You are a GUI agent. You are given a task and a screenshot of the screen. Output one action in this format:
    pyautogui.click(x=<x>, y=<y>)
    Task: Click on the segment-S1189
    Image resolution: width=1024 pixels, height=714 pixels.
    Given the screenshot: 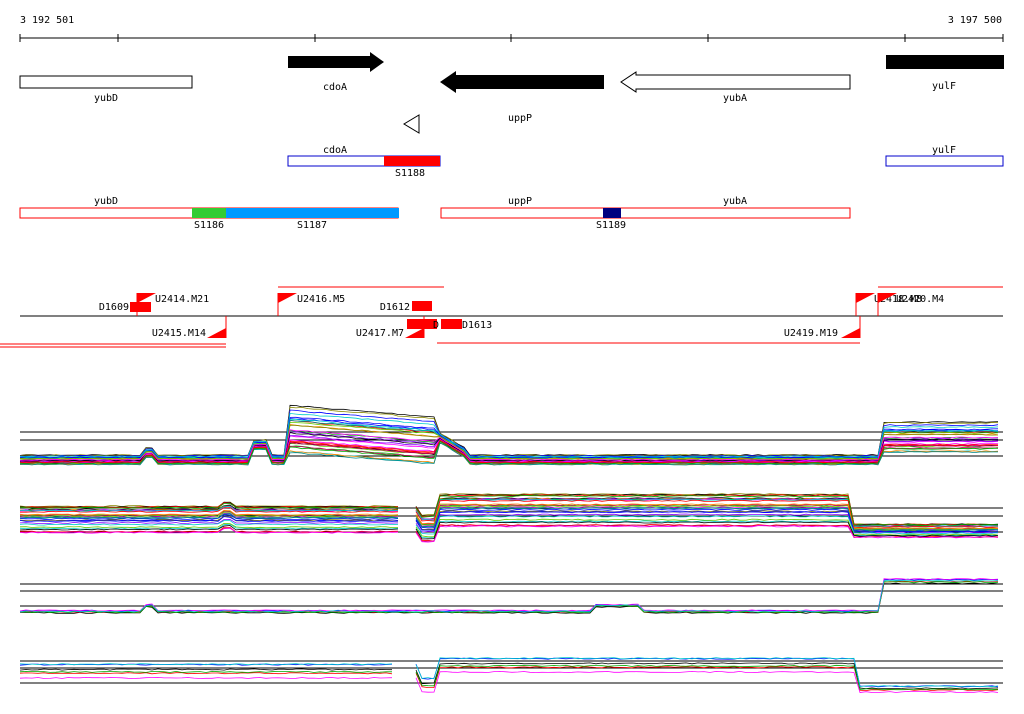 What is the action you would take?
    pyautogui.click(x=612, y=213)
    